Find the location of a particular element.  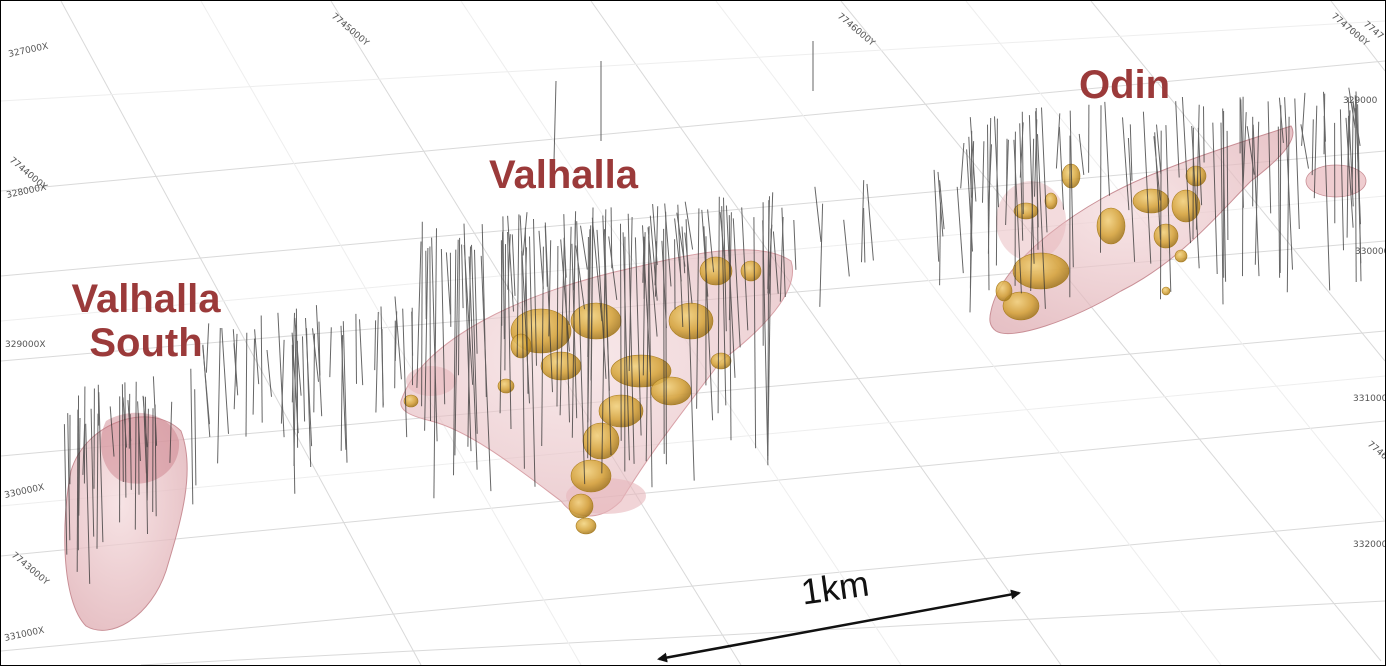

grid-label: 329000X is located at coordinates (25, 345).